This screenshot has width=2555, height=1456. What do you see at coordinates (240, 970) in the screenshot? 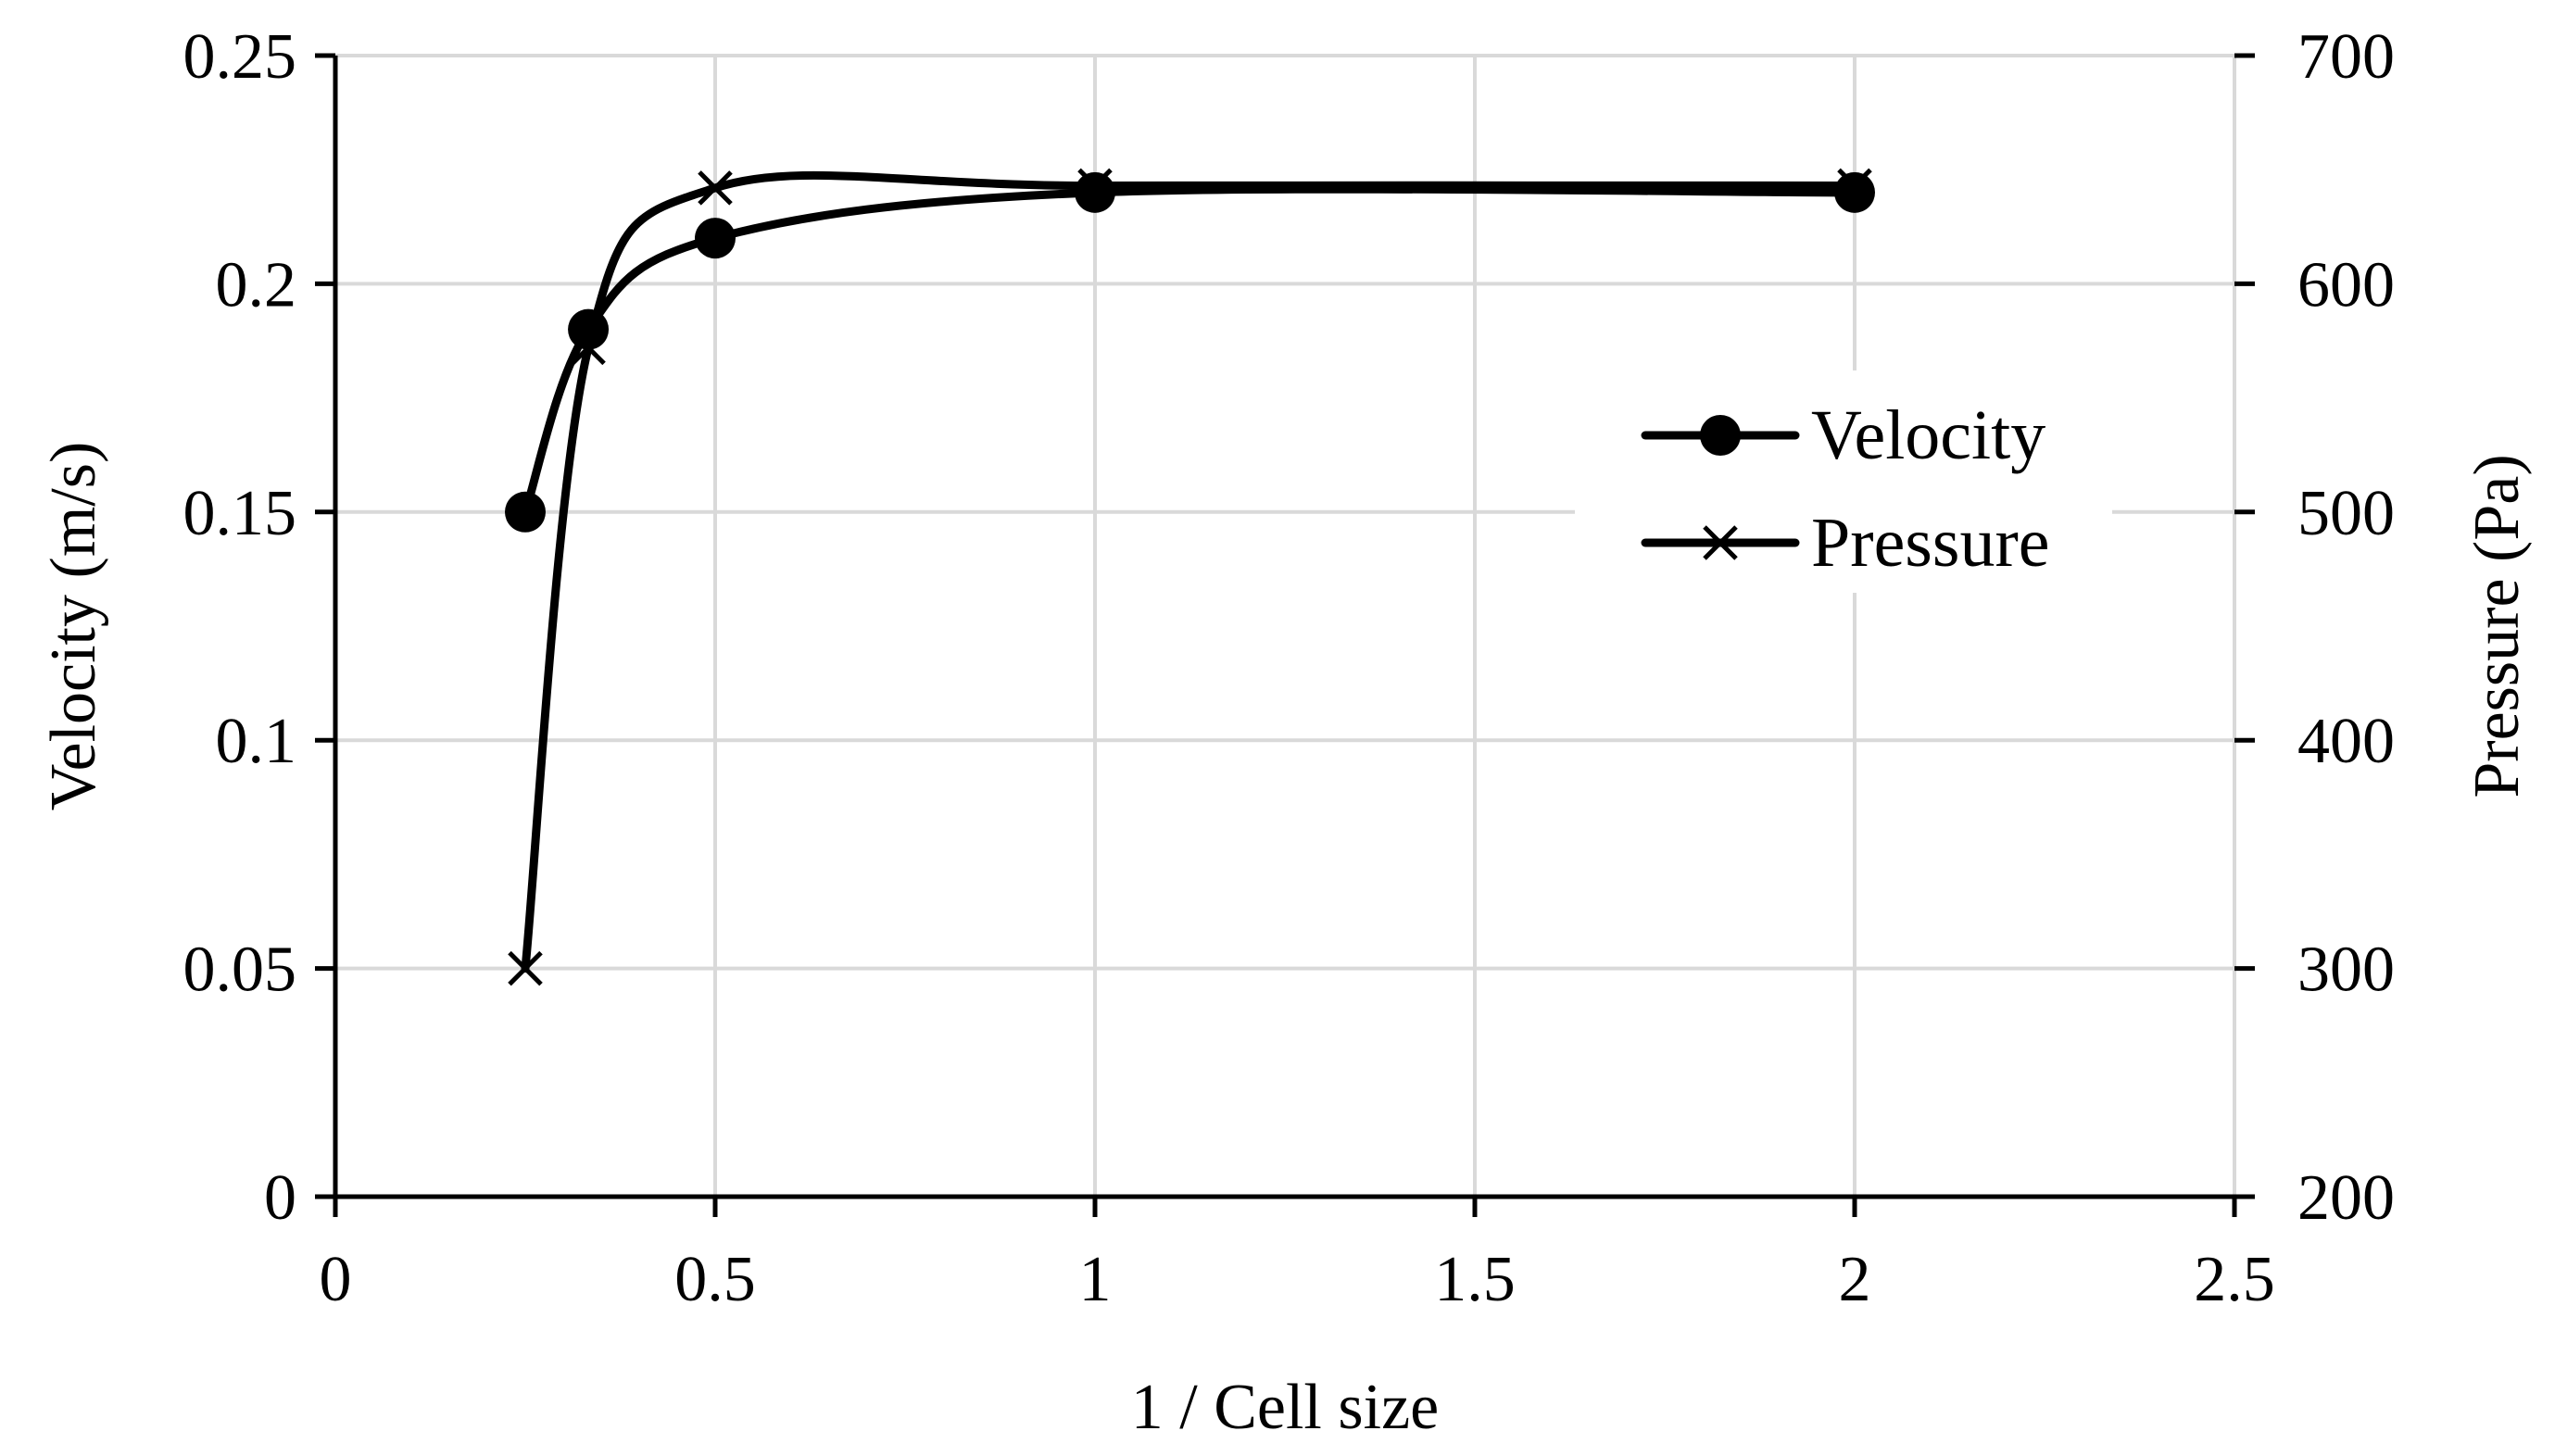
I see `y-tick-label: 0.05` at bounding box center [240, 970].